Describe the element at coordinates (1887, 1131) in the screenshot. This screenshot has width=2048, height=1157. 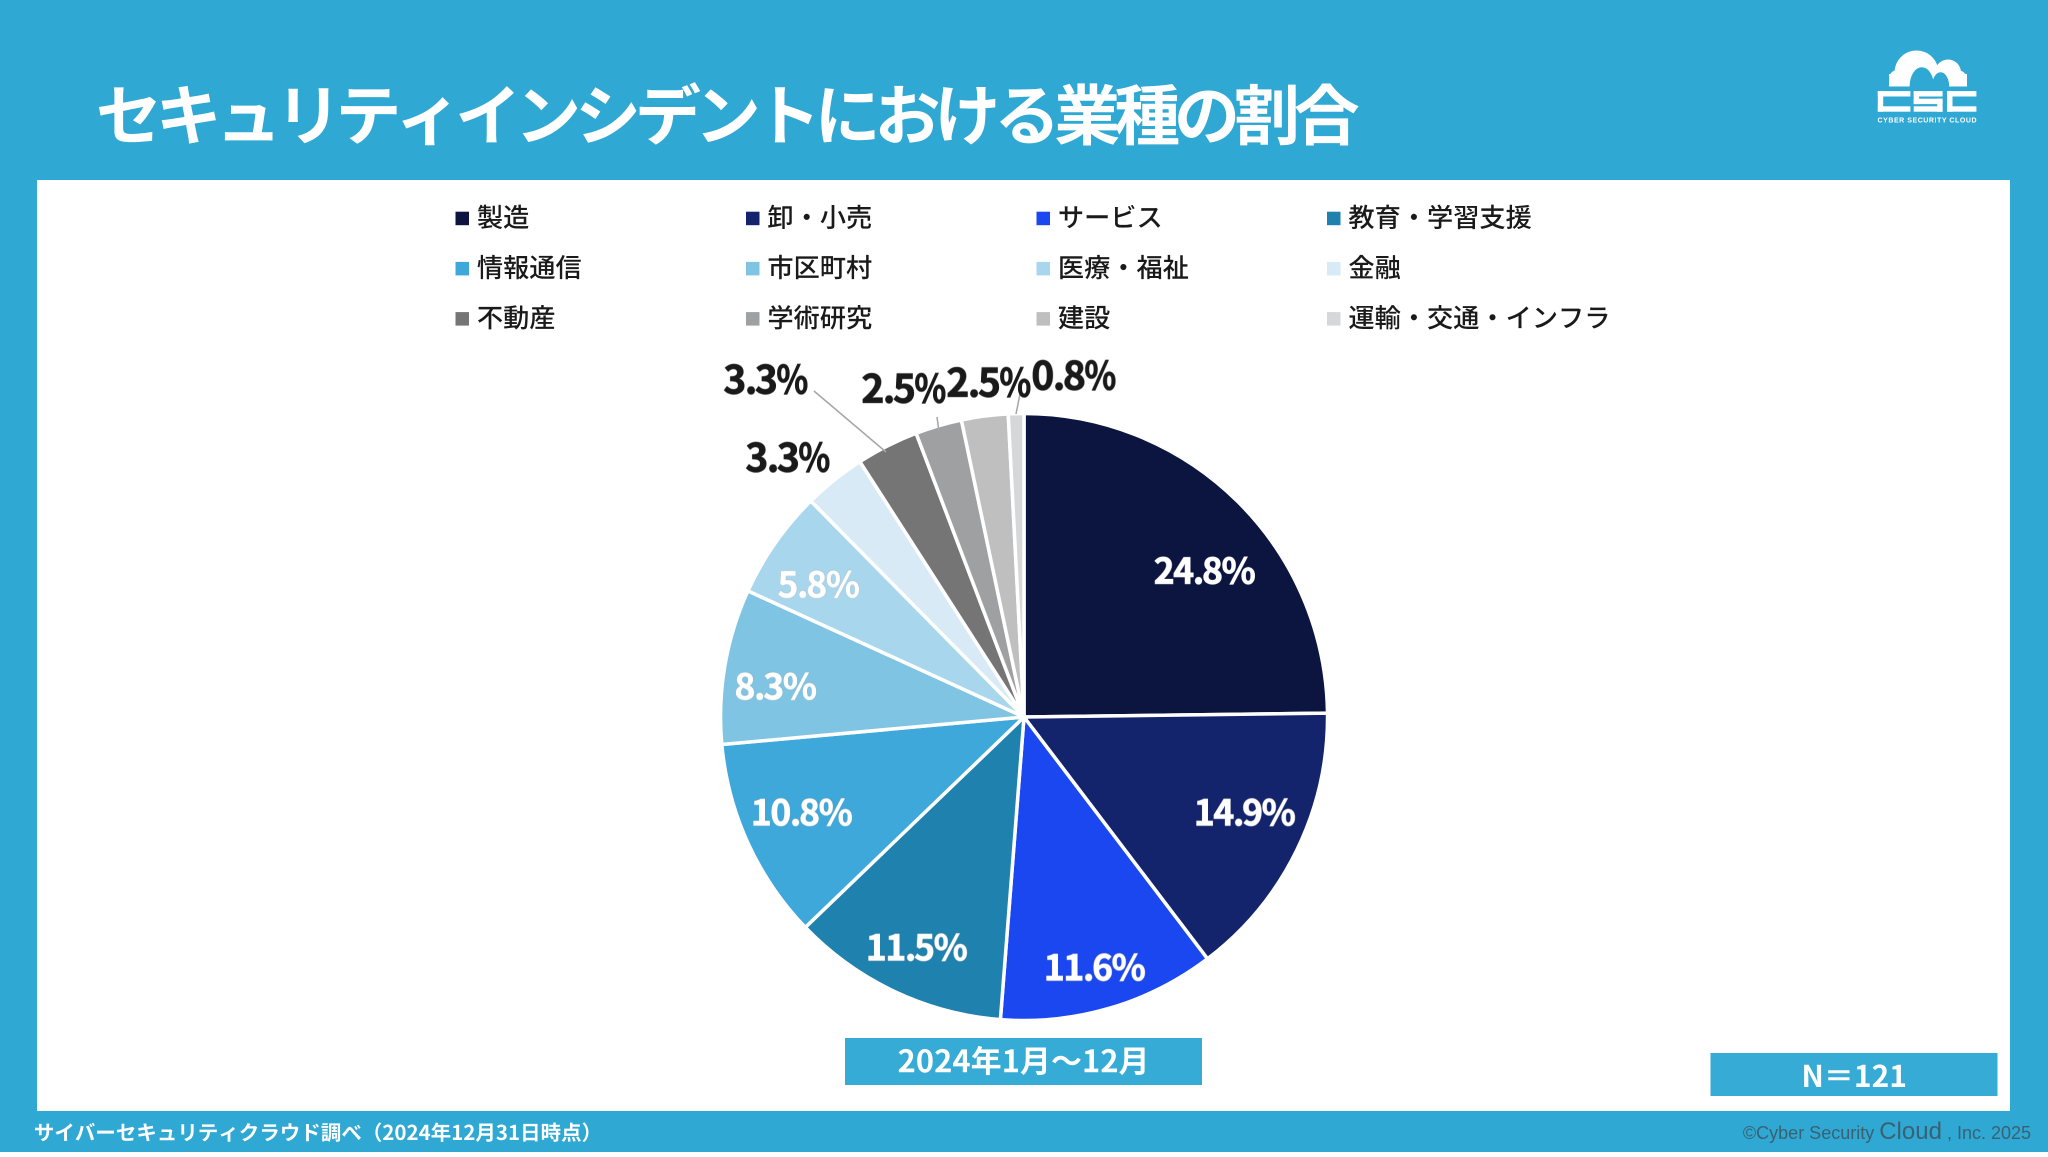
I see `svg-text:©Cyber Security Cloud , Inc. 2: ©Cyber Security Cloud , Inc. 2025` at that location.